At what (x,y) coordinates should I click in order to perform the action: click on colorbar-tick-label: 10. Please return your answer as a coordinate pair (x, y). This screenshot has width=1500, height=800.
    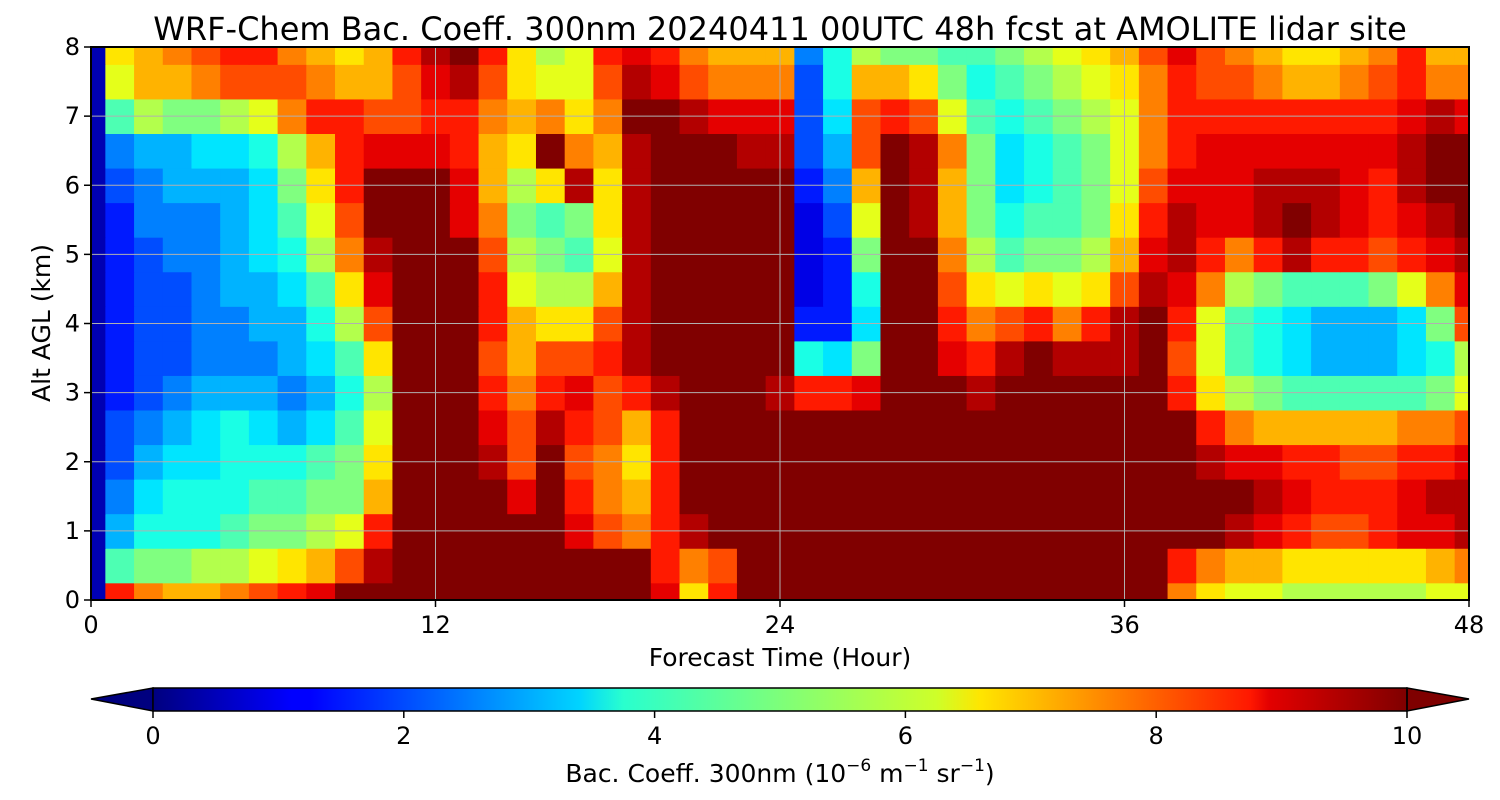
    Looking at the image, I should click on (1407, 736).